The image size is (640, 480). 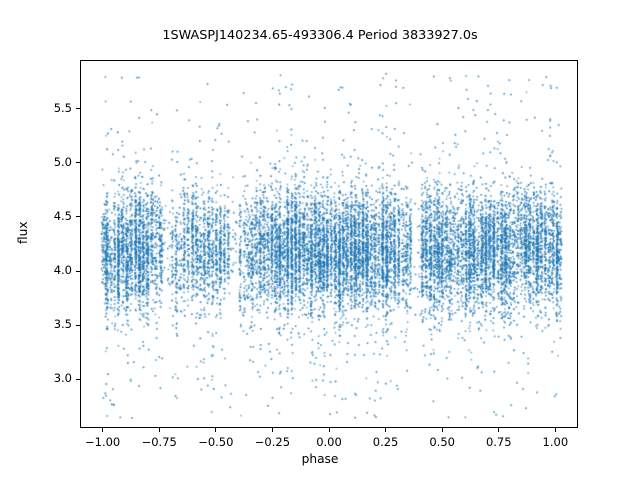 What do you see at coordinates (62, 324) in the screenshot?
I see `y-tick-label: 3.5` at bounding box center [62, 324].